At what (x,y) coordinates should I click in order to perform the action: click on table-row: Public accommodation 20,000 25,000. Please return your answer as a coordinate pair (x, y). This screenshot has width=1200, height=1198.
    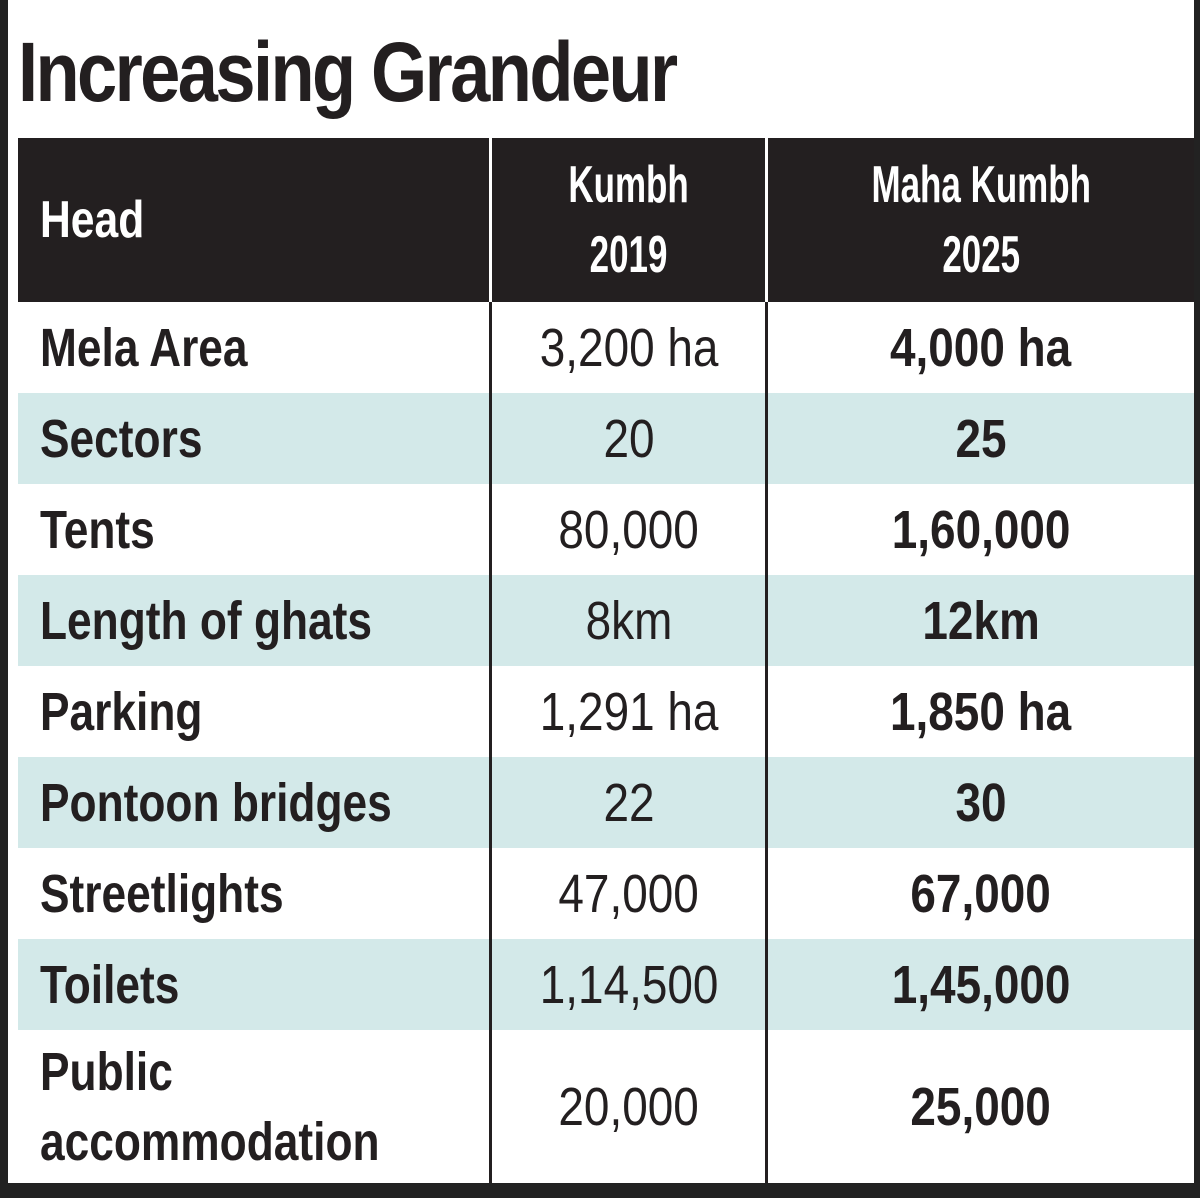
    Looking at the image, I should click on (606, 1106).